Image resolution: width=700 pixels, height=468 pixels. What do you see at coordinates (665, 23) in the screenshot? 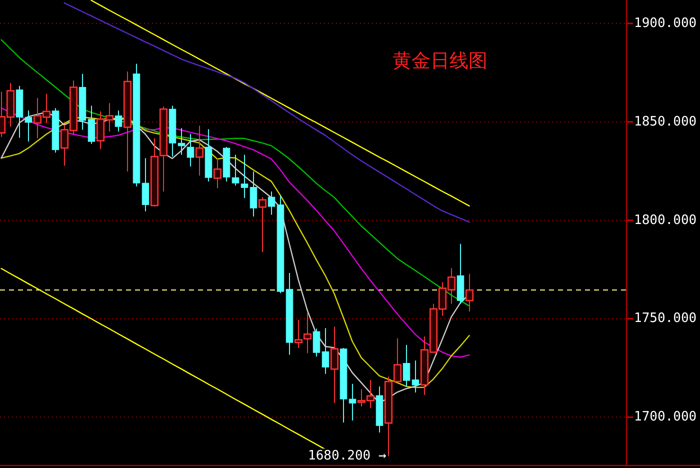
I see `y-tick-label: 1900.000` at bounding box center [665, 23].